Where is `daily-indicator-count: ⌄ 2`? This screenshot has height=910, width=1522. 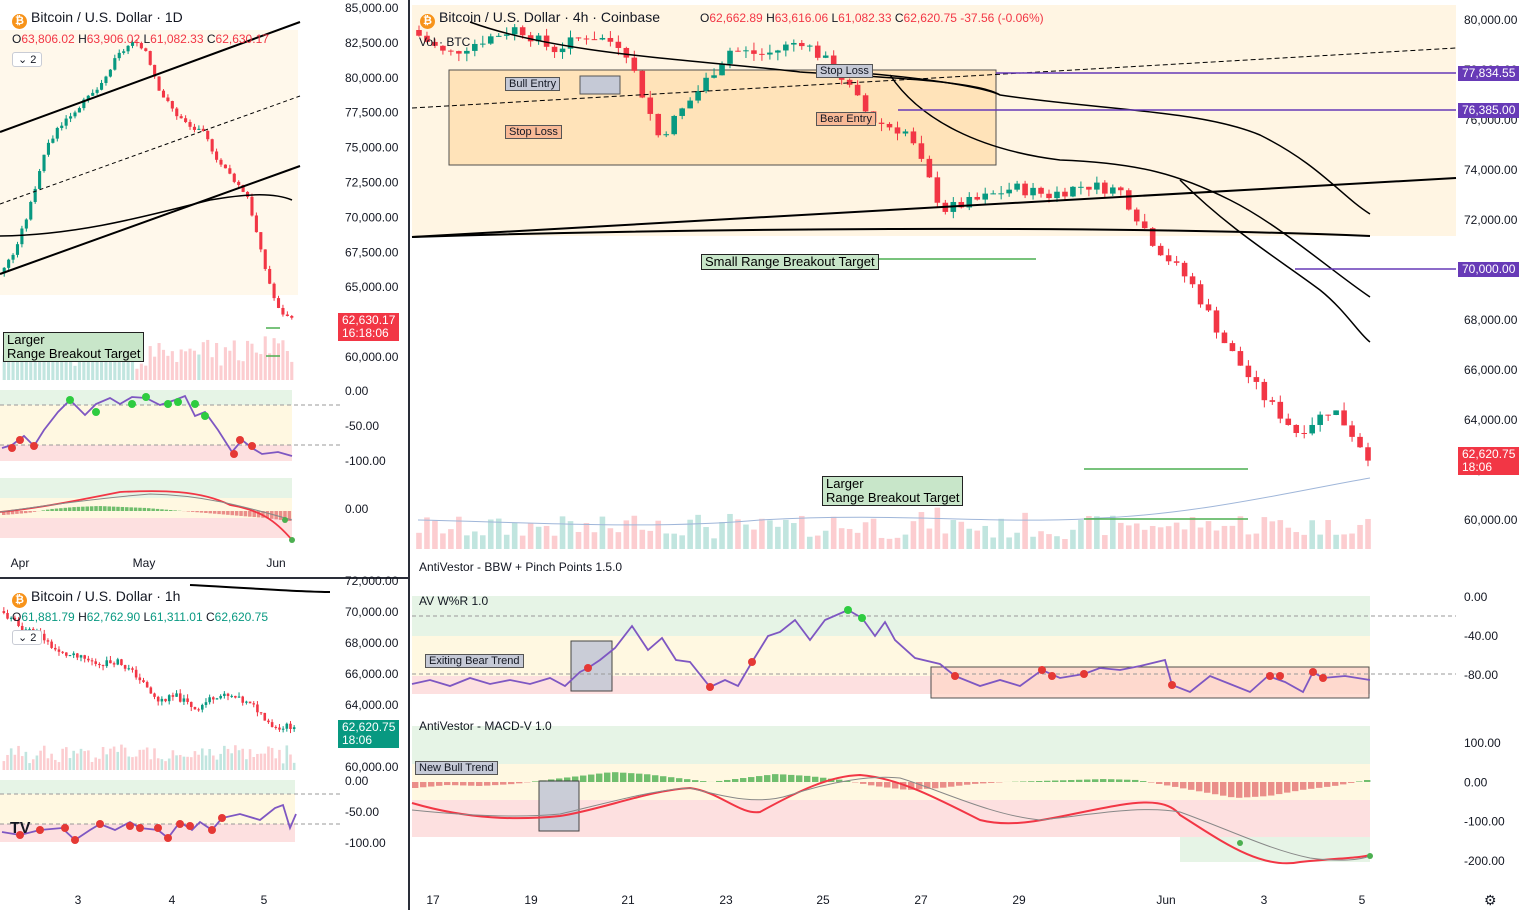
daily-indicator-count: ⌄ 2 is located at coordinates (27, 59).